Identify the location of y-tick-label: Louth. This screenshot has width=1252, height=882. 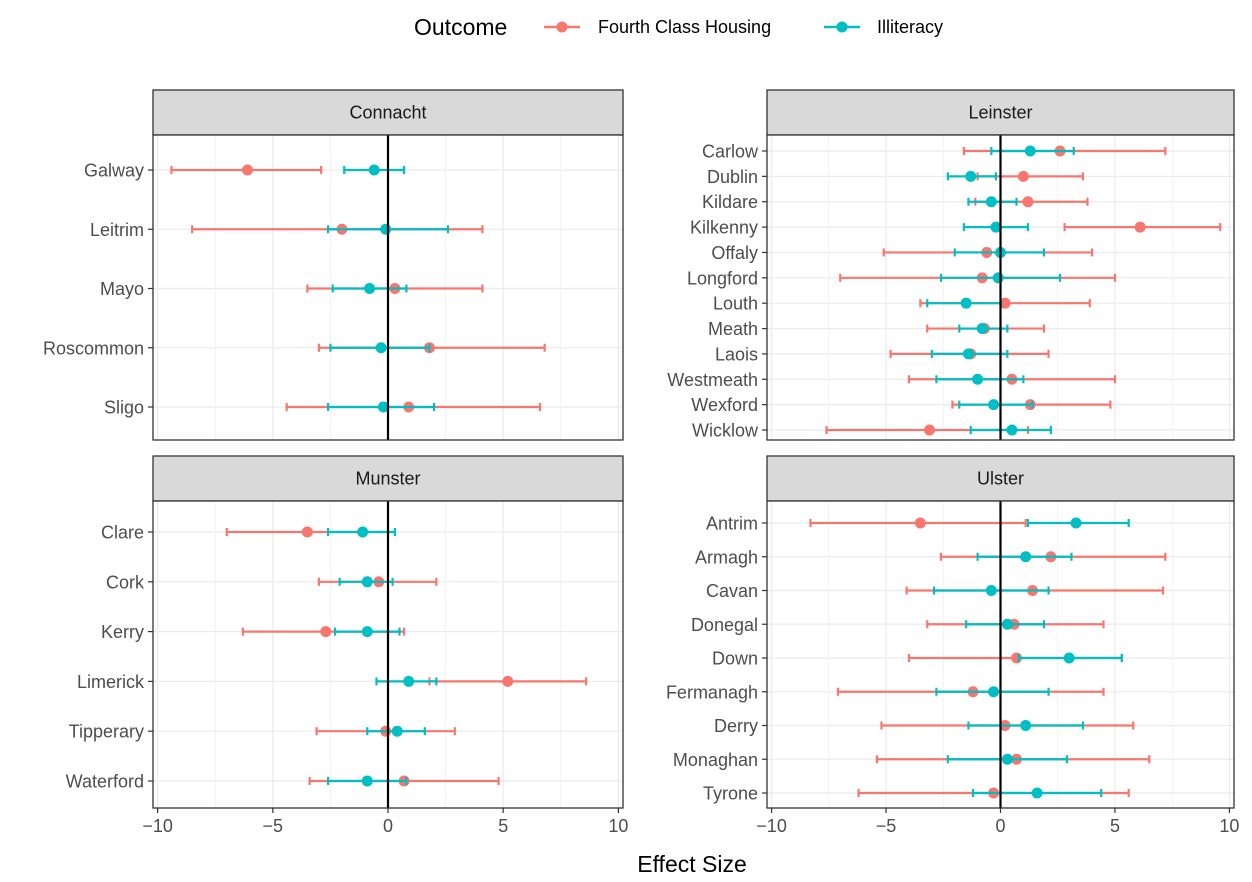
(735, 304).